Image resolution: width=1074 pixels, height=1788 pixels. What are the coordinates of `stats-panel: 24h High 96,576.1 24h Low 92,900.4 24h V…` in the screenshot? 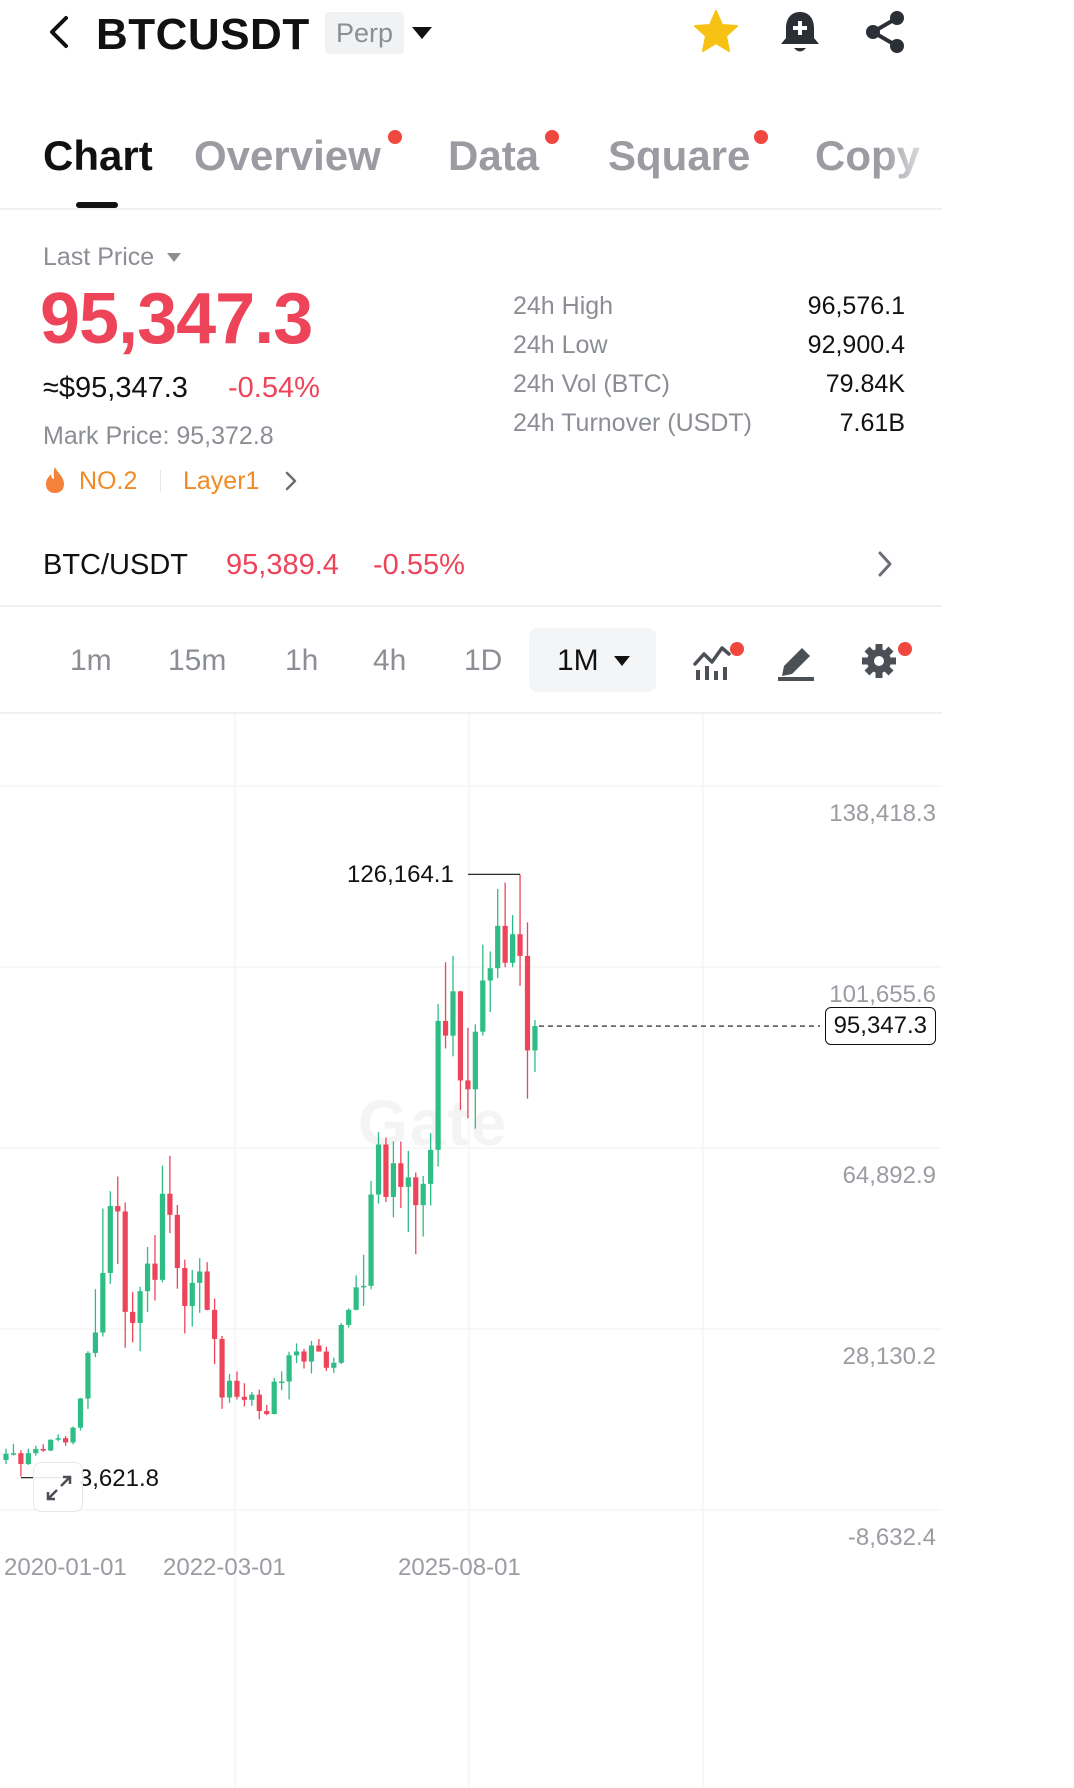 It's located at (709, 370).